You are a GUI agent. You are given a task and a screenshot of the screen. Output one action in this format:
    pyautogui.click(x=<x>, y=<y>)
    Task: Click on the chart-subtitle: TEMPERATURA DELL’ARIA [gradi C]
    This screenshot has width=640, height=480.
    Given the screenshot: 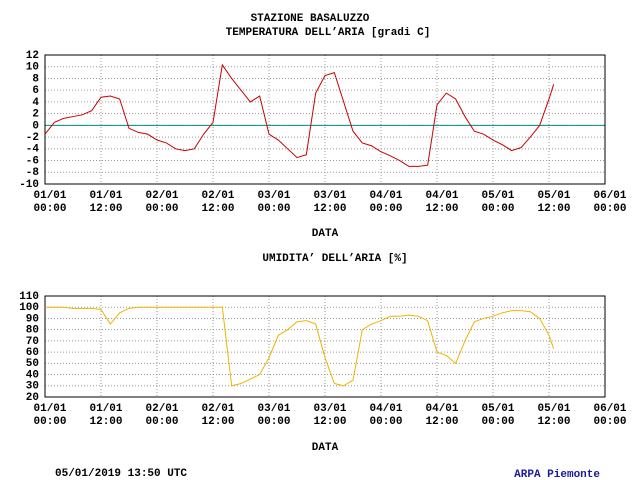 What is the action you would take?
    pyautogui.click(x=328, y=33)
    